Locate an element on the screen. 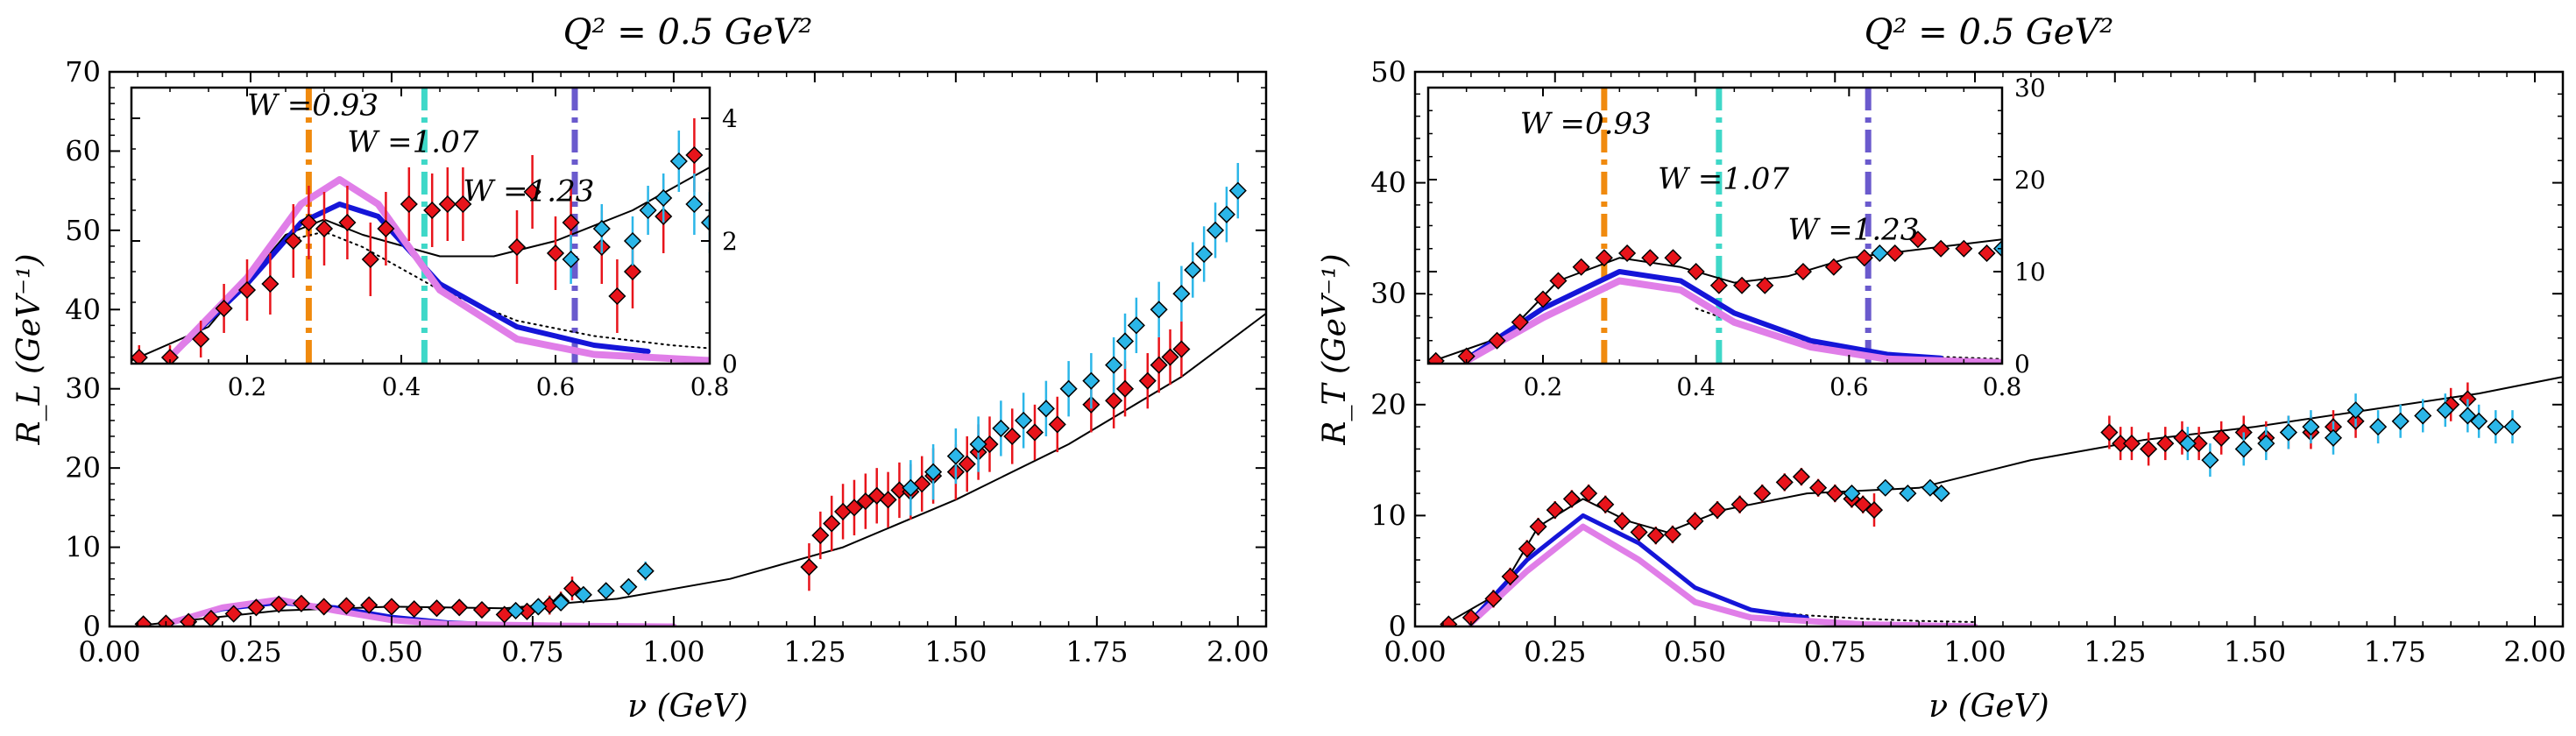 The width and height of the screenshot is (2576, 736). x-tick-label: 0.25 is located at coordinates (250, 652).